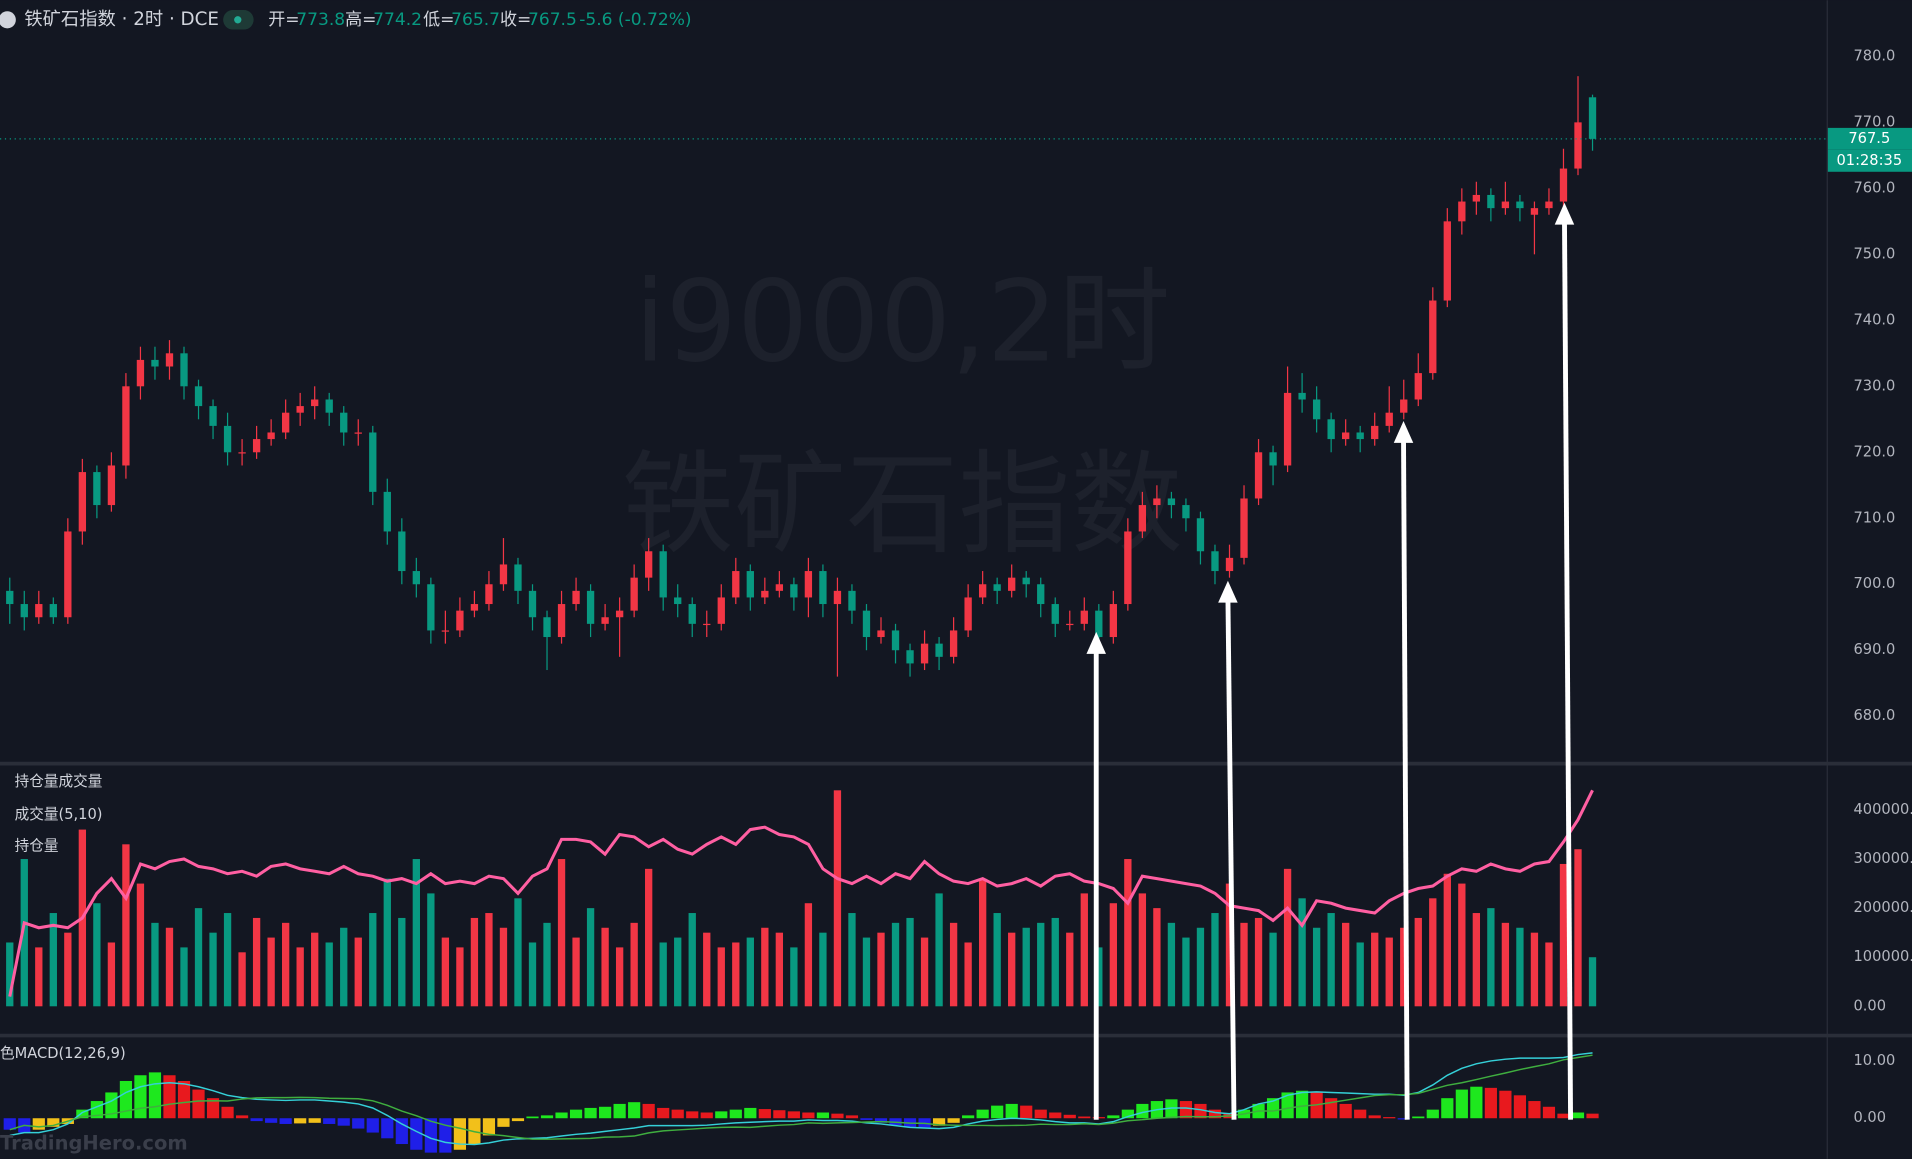 The image size is (1912, 1159). What do you see at coordinates (1231, 858) in the screenshot?
I see `arrow` at bounding box center [1231, 858].